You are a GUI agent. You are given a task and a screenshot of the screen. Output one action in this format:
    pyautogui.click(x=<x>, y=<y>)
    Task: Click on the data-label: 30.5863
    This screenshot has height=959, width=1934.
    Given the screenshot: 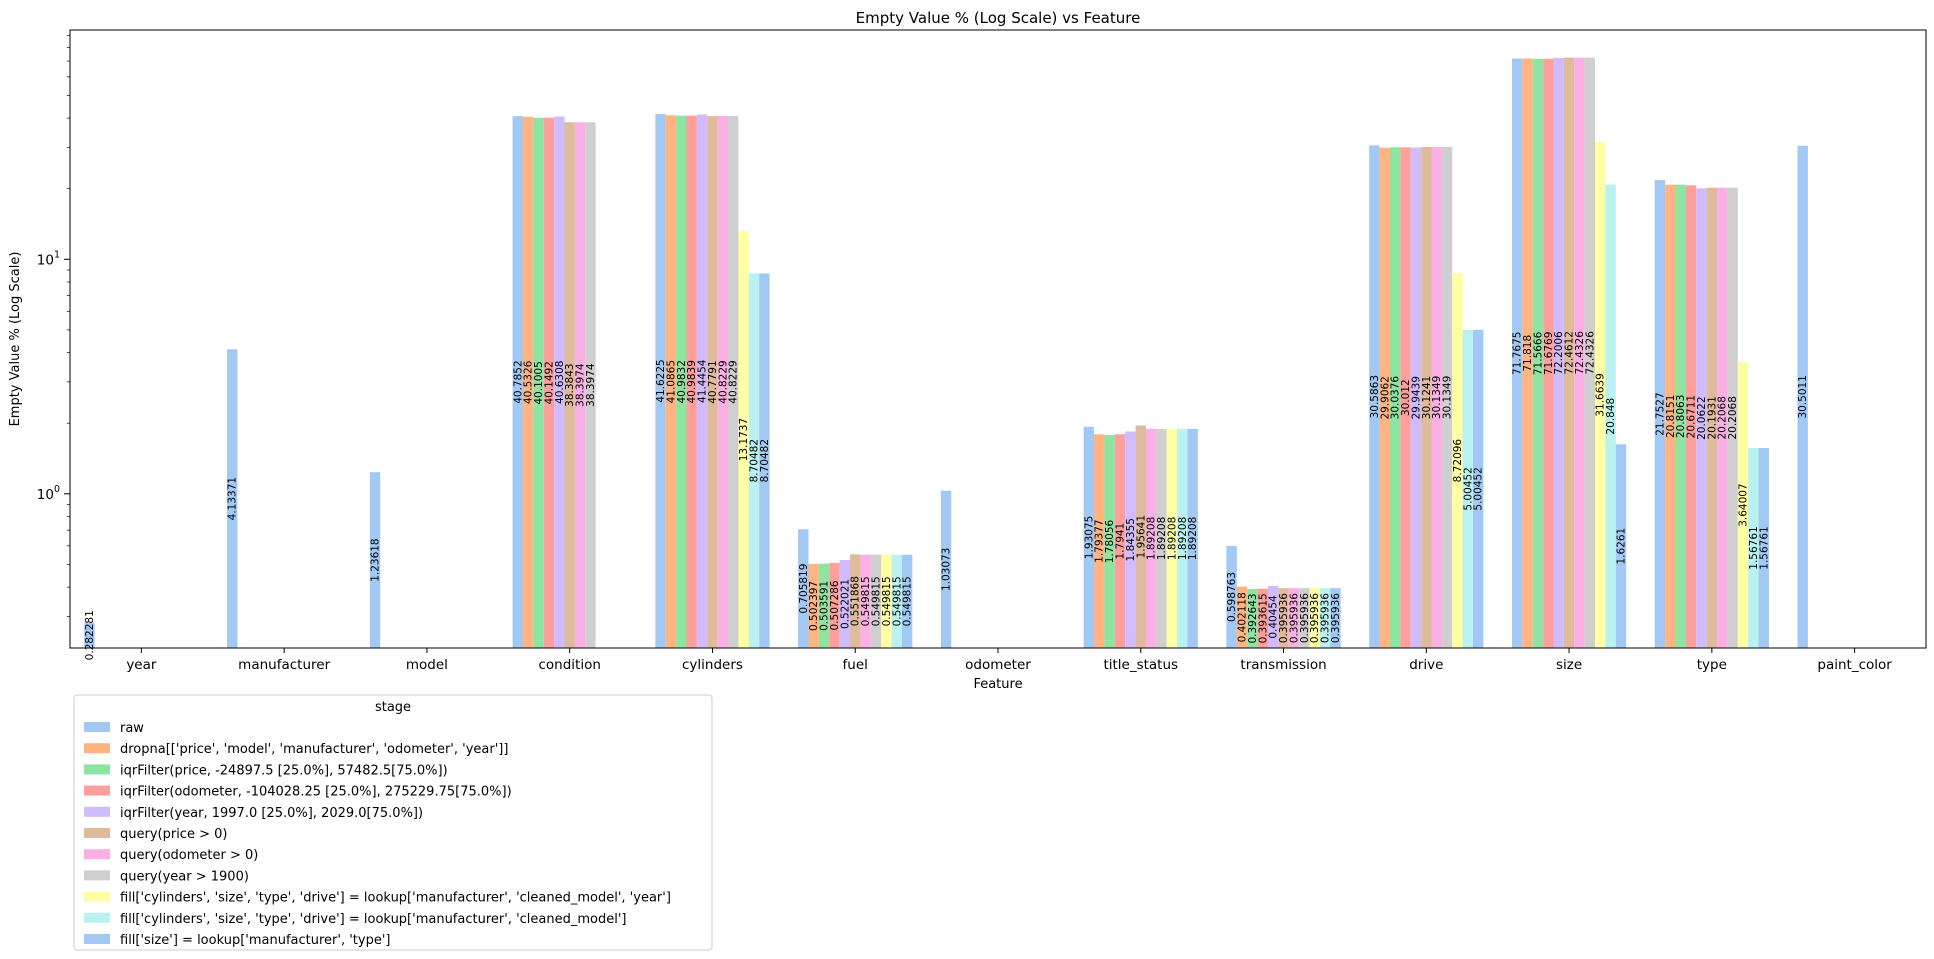 What is the action you would take?
    pyautogui.click(x=1375, y=396)
    